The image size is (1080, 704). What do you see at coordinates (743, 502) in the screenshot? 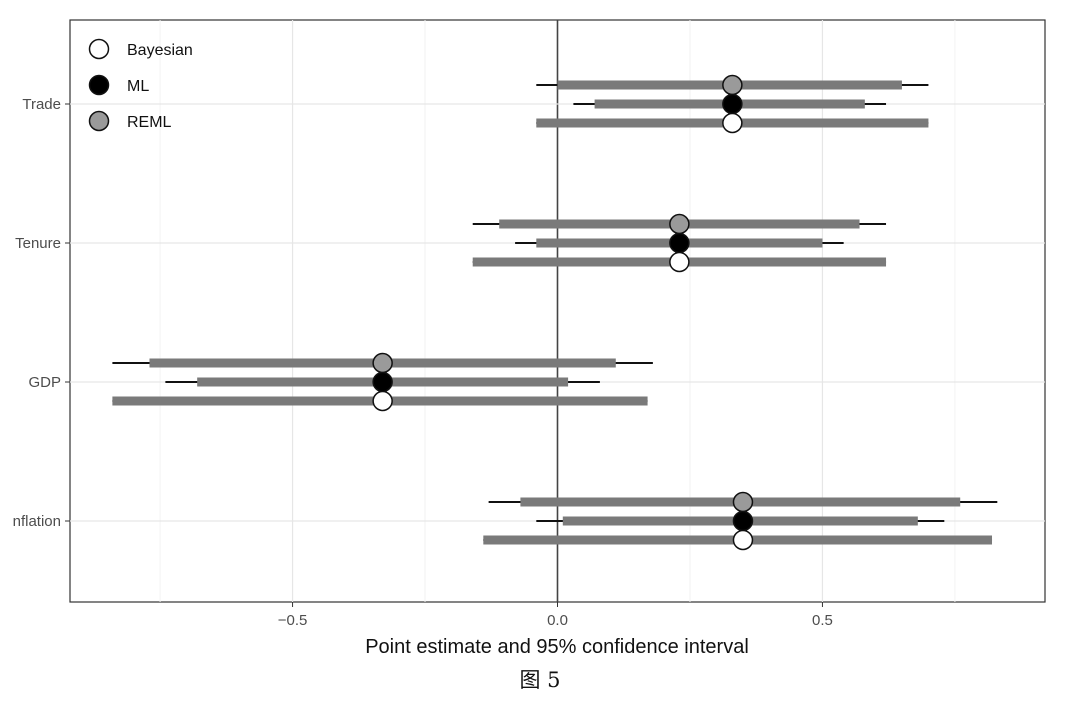
I see `point-reml-inflation` at bounding box center [743, 502].